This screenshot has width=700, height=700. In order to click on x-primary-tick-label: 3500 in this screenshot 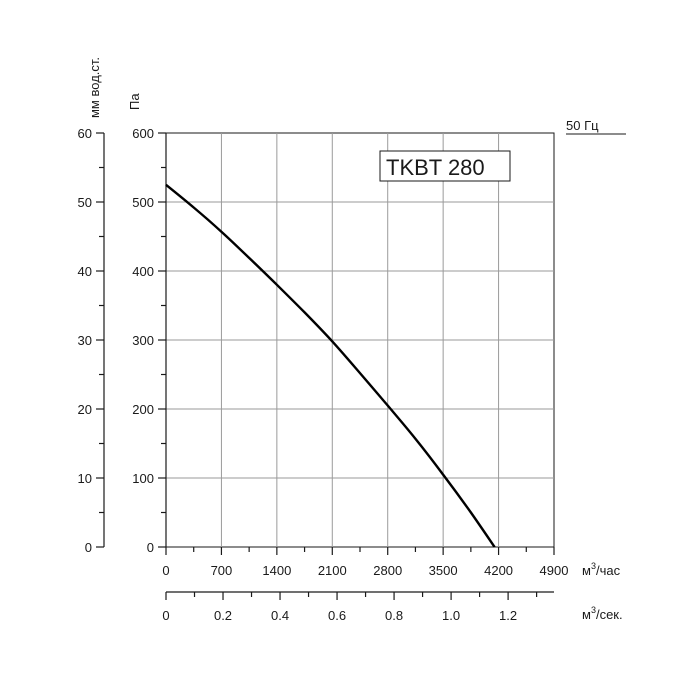, I will do `click(443, 570)`.